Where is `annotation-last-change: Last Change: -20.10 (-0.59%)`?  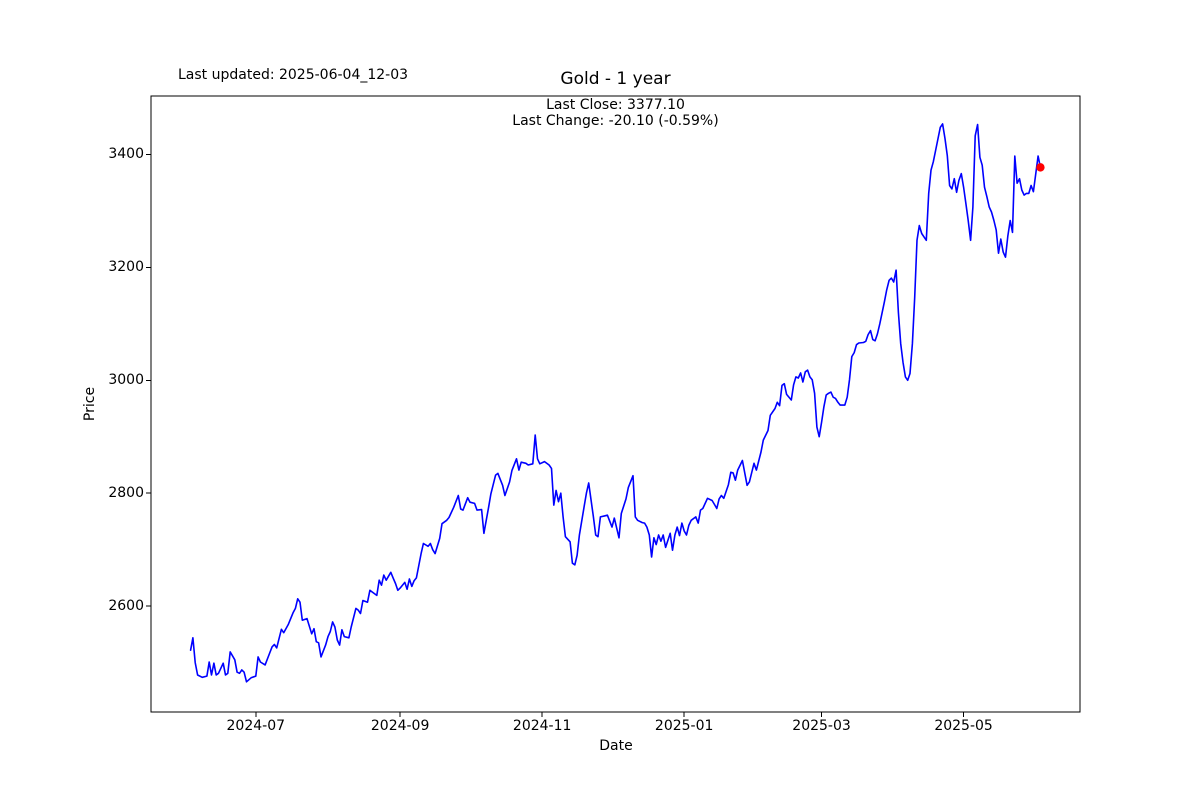 annotation-last-change: Last Change: -20.10 (-0.59%) is located at coordinates (615, 121).